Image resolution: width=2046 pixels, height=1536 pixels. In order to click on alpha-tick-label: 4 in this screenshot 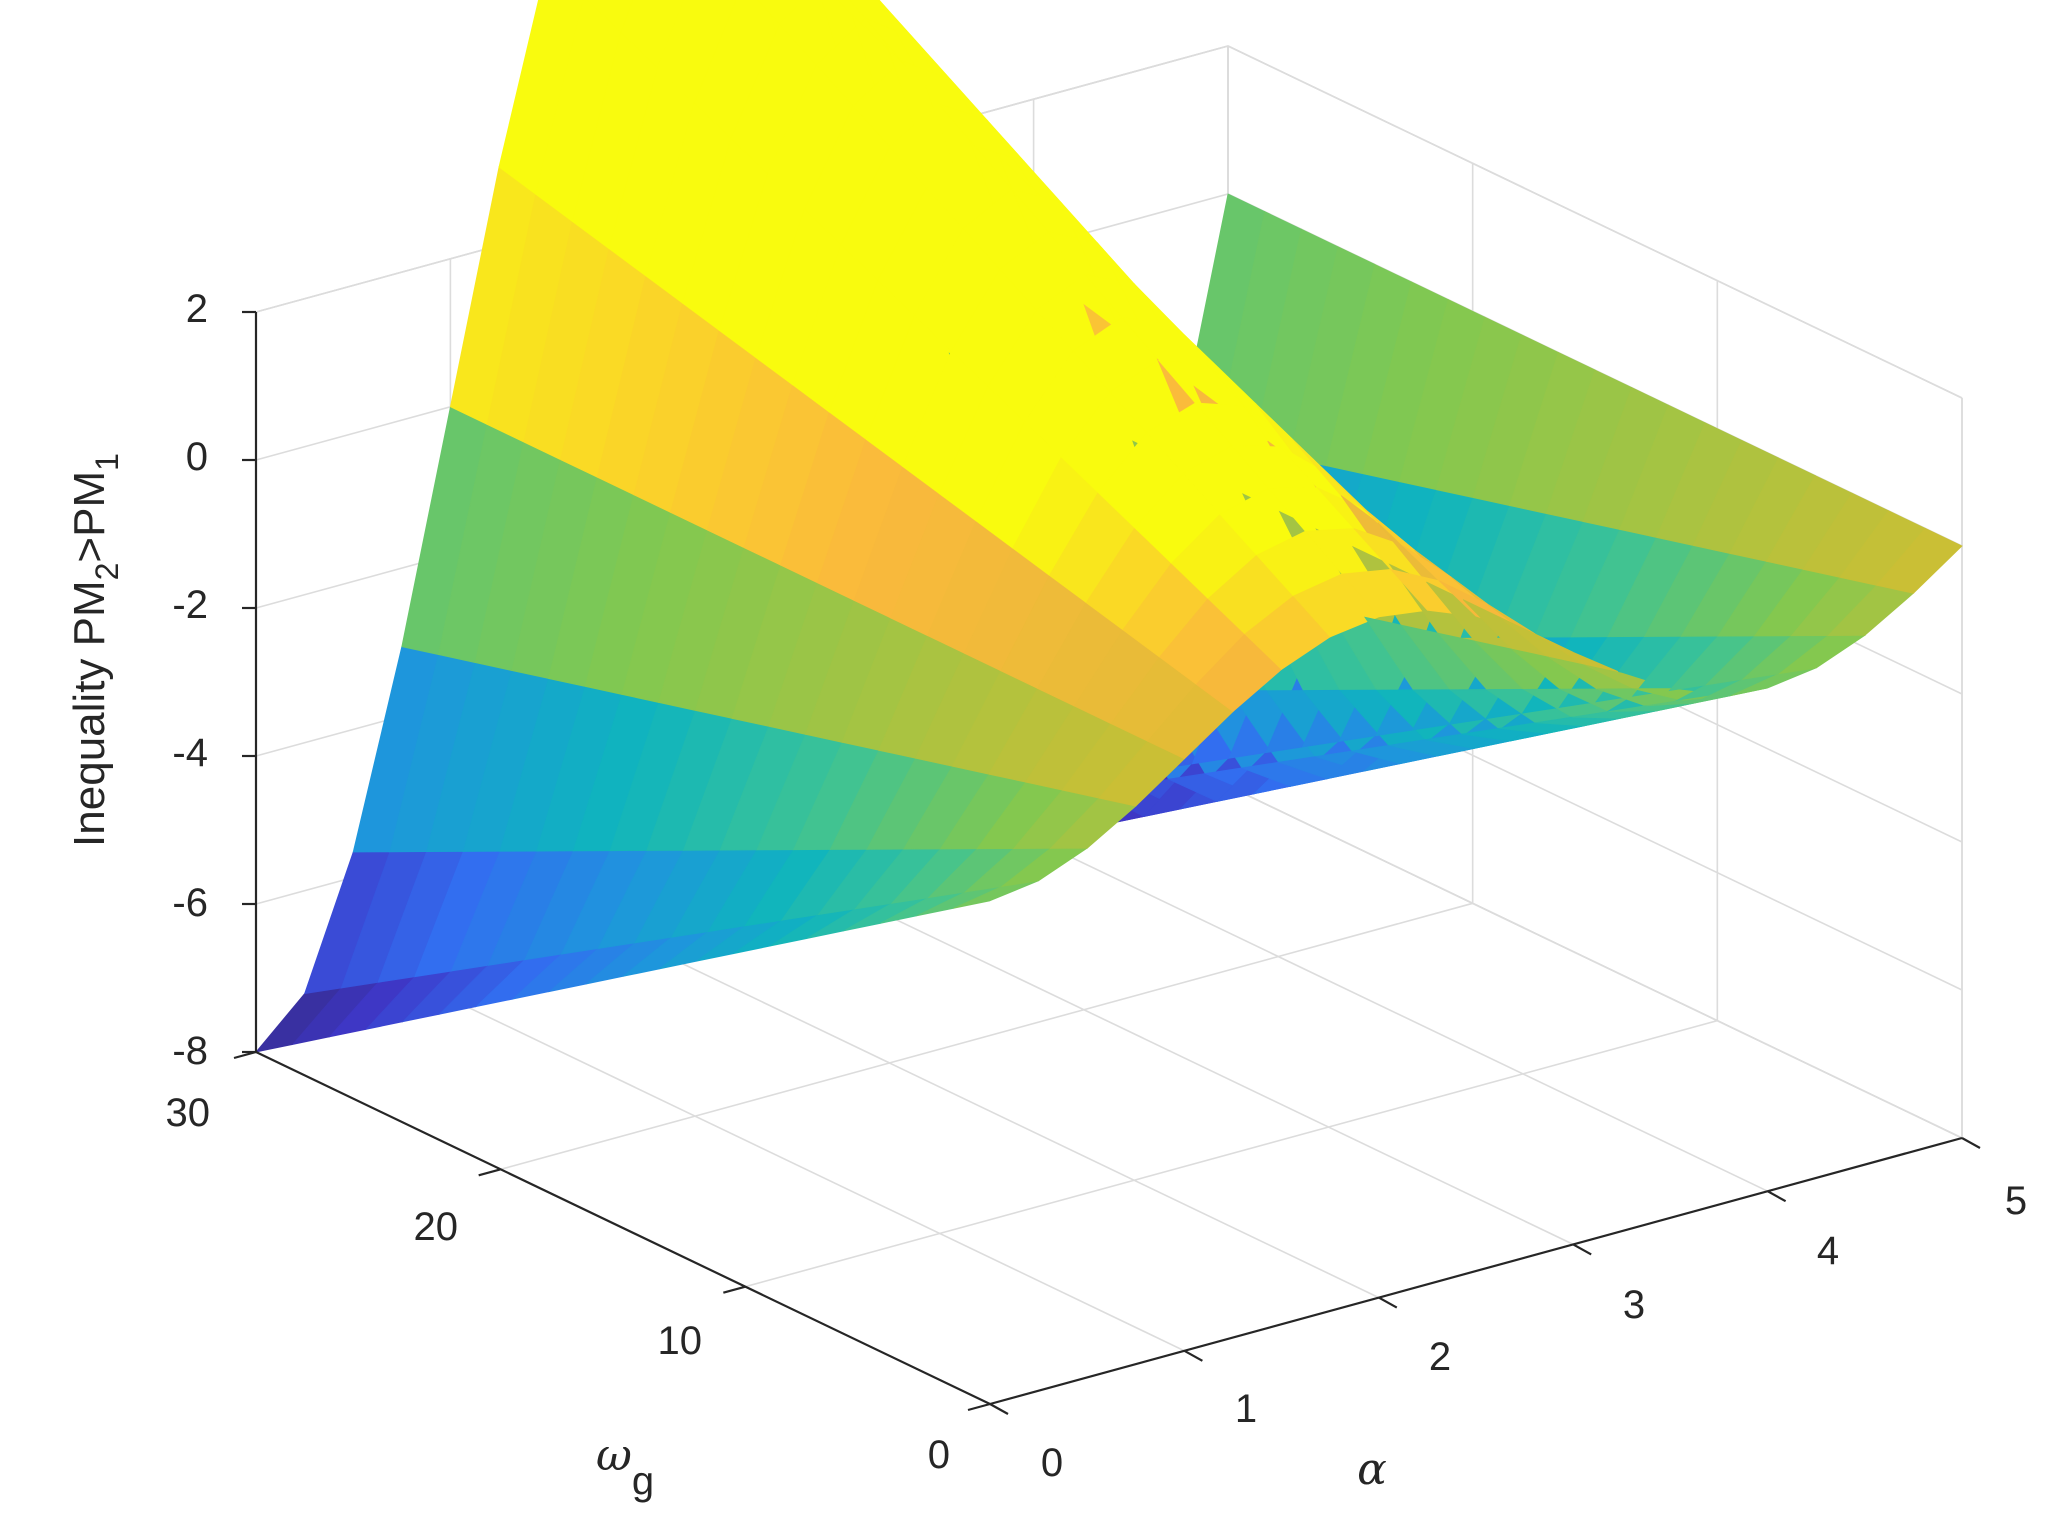, I will do `click(1828, 1251)`.